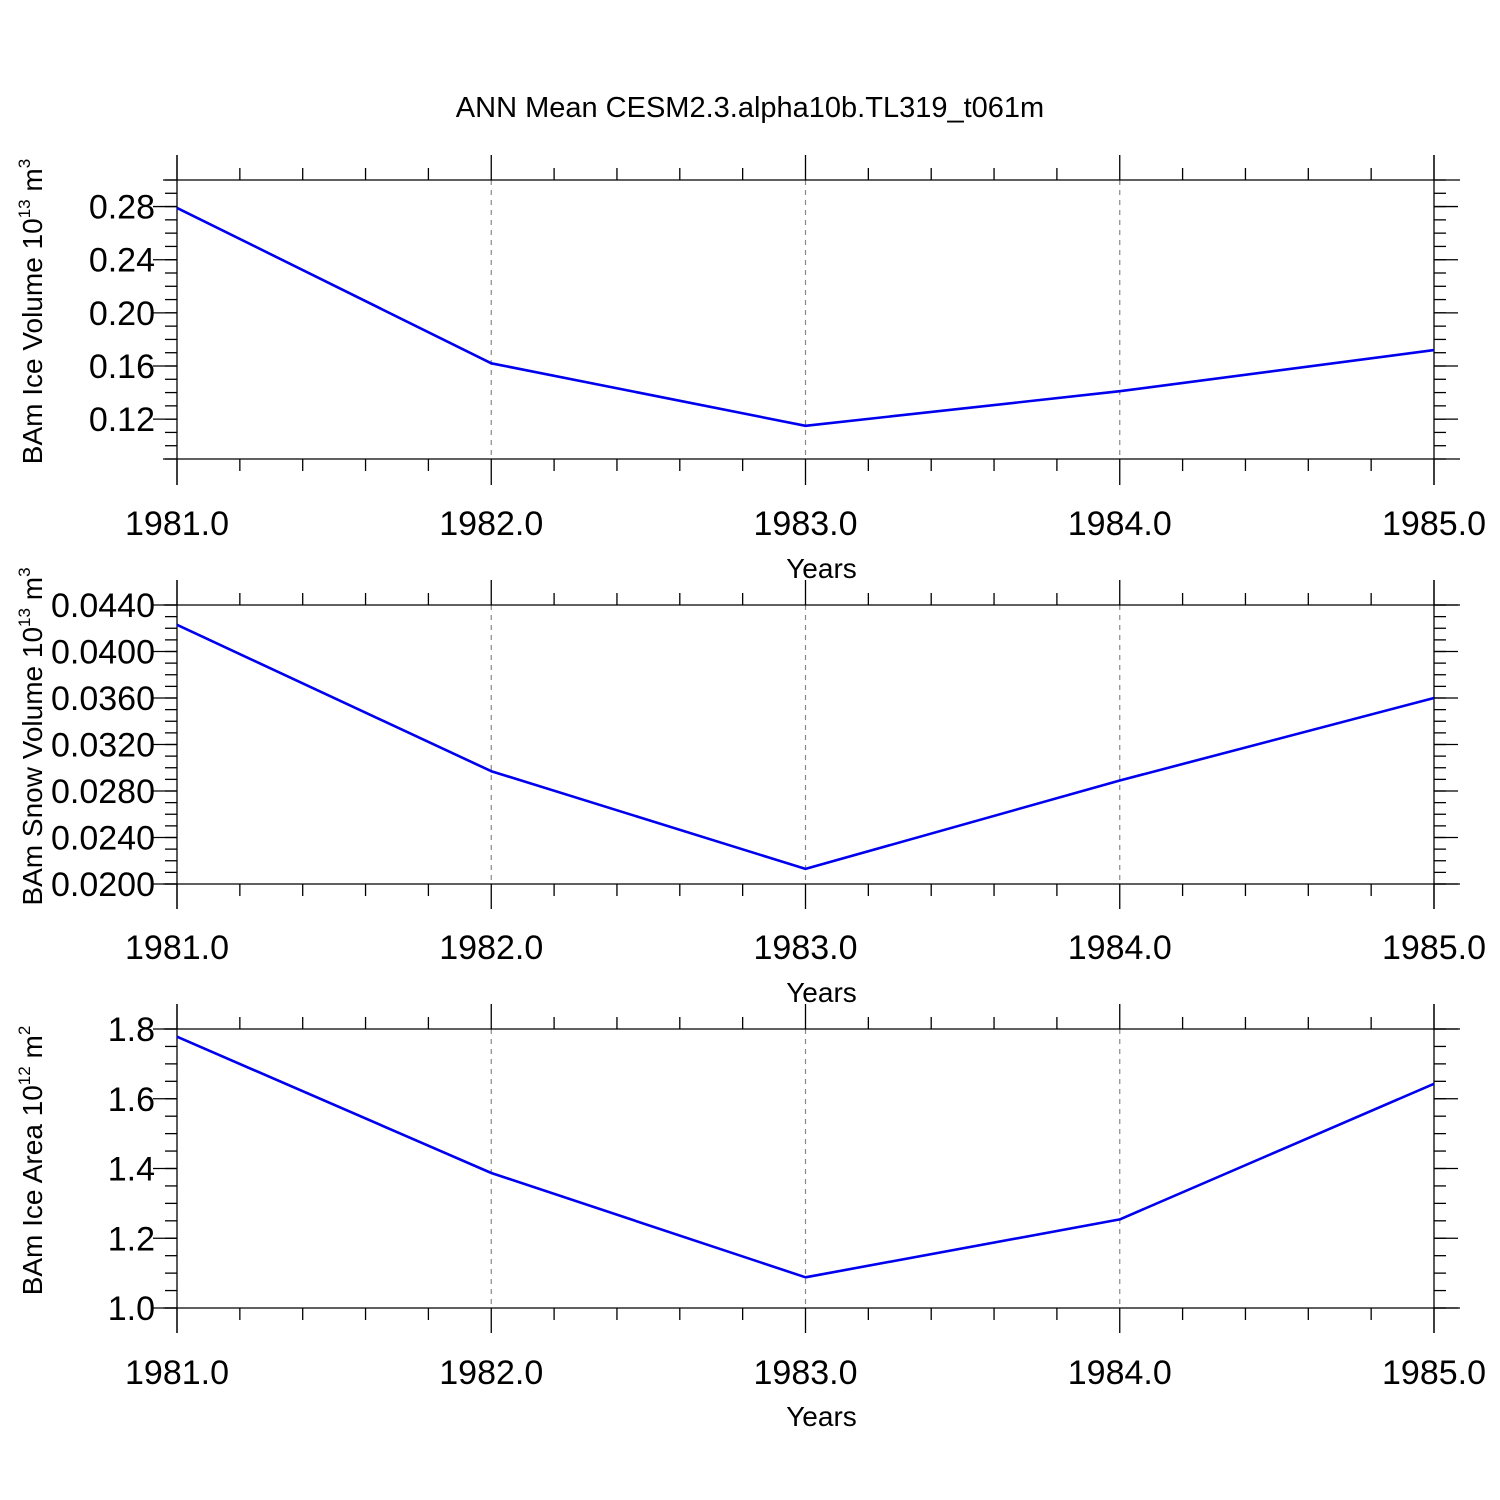 This screenshot has height=1500, width=1500. Describe the element at coordinates (31, 1161) in the screenshot. I see `y-axis-label: BAm Ice Area 1012 m2` at that location.